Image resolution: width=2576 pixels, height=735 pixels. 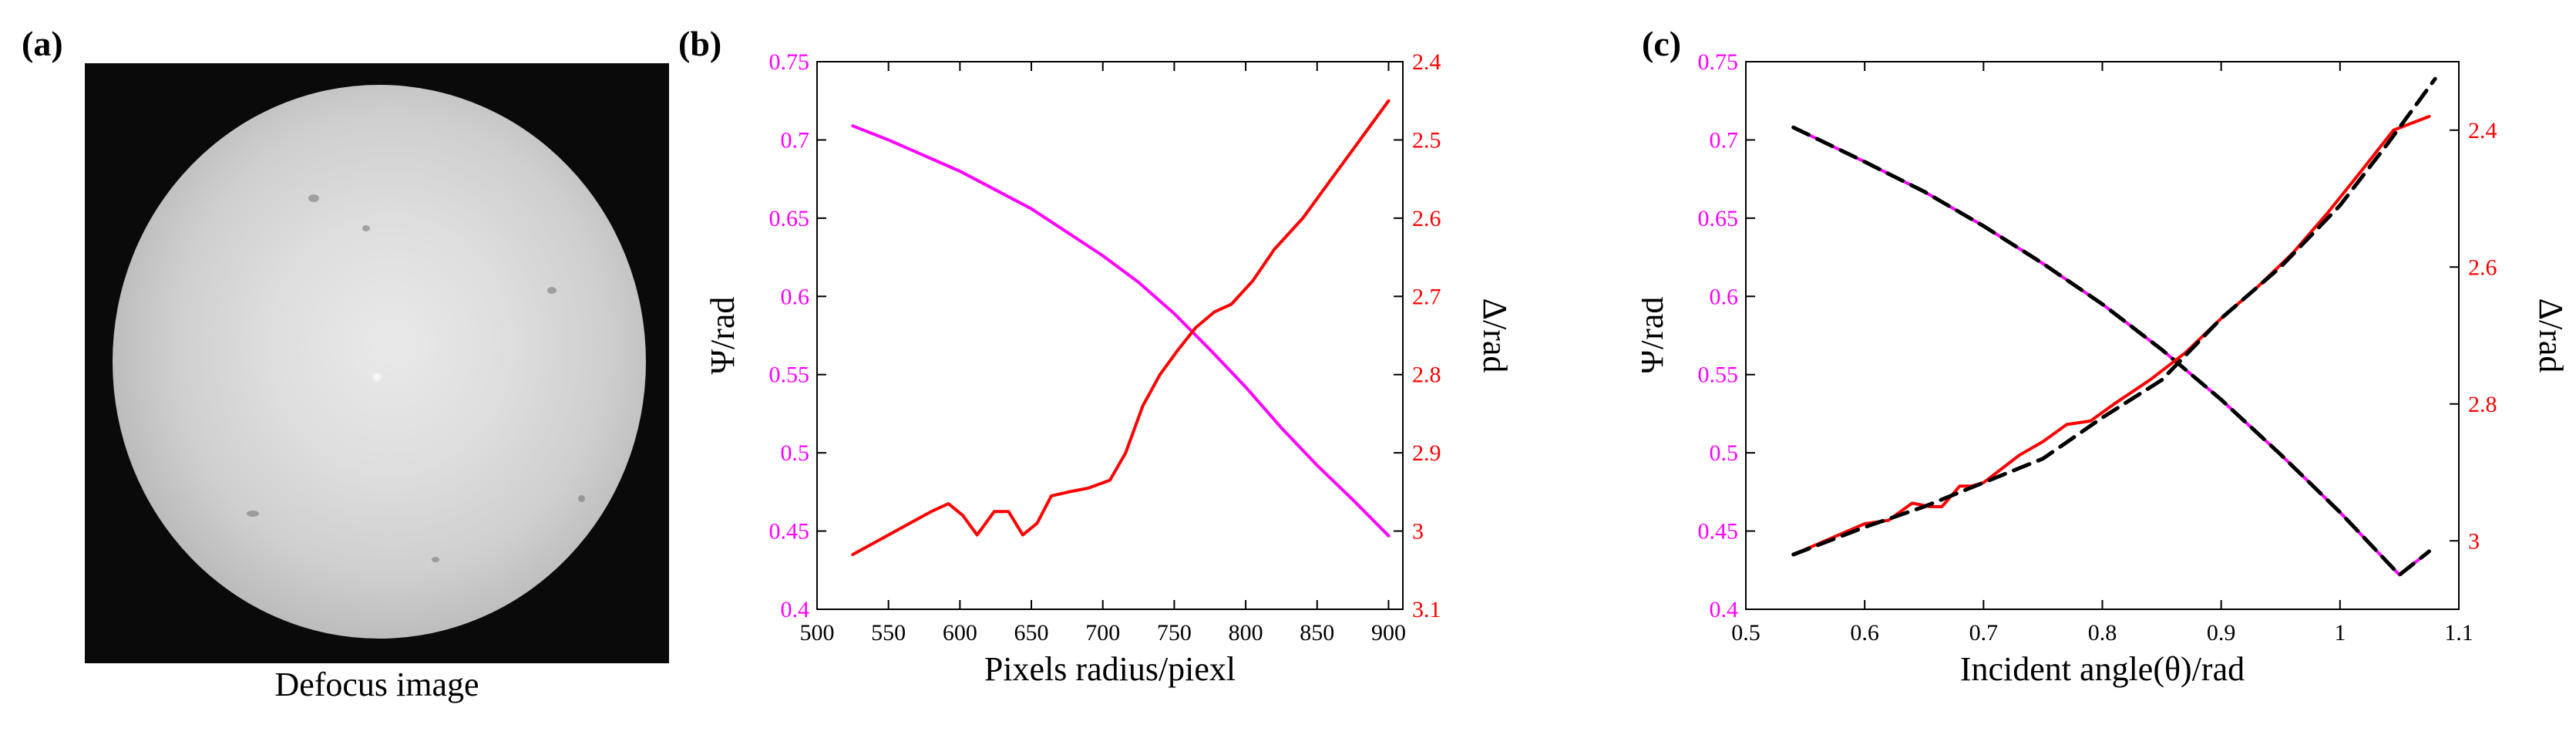 What do you see at coordinates (888, 633) in the screenshot?
I see `x-tick-label: 550` at bounding box center [888, 633].